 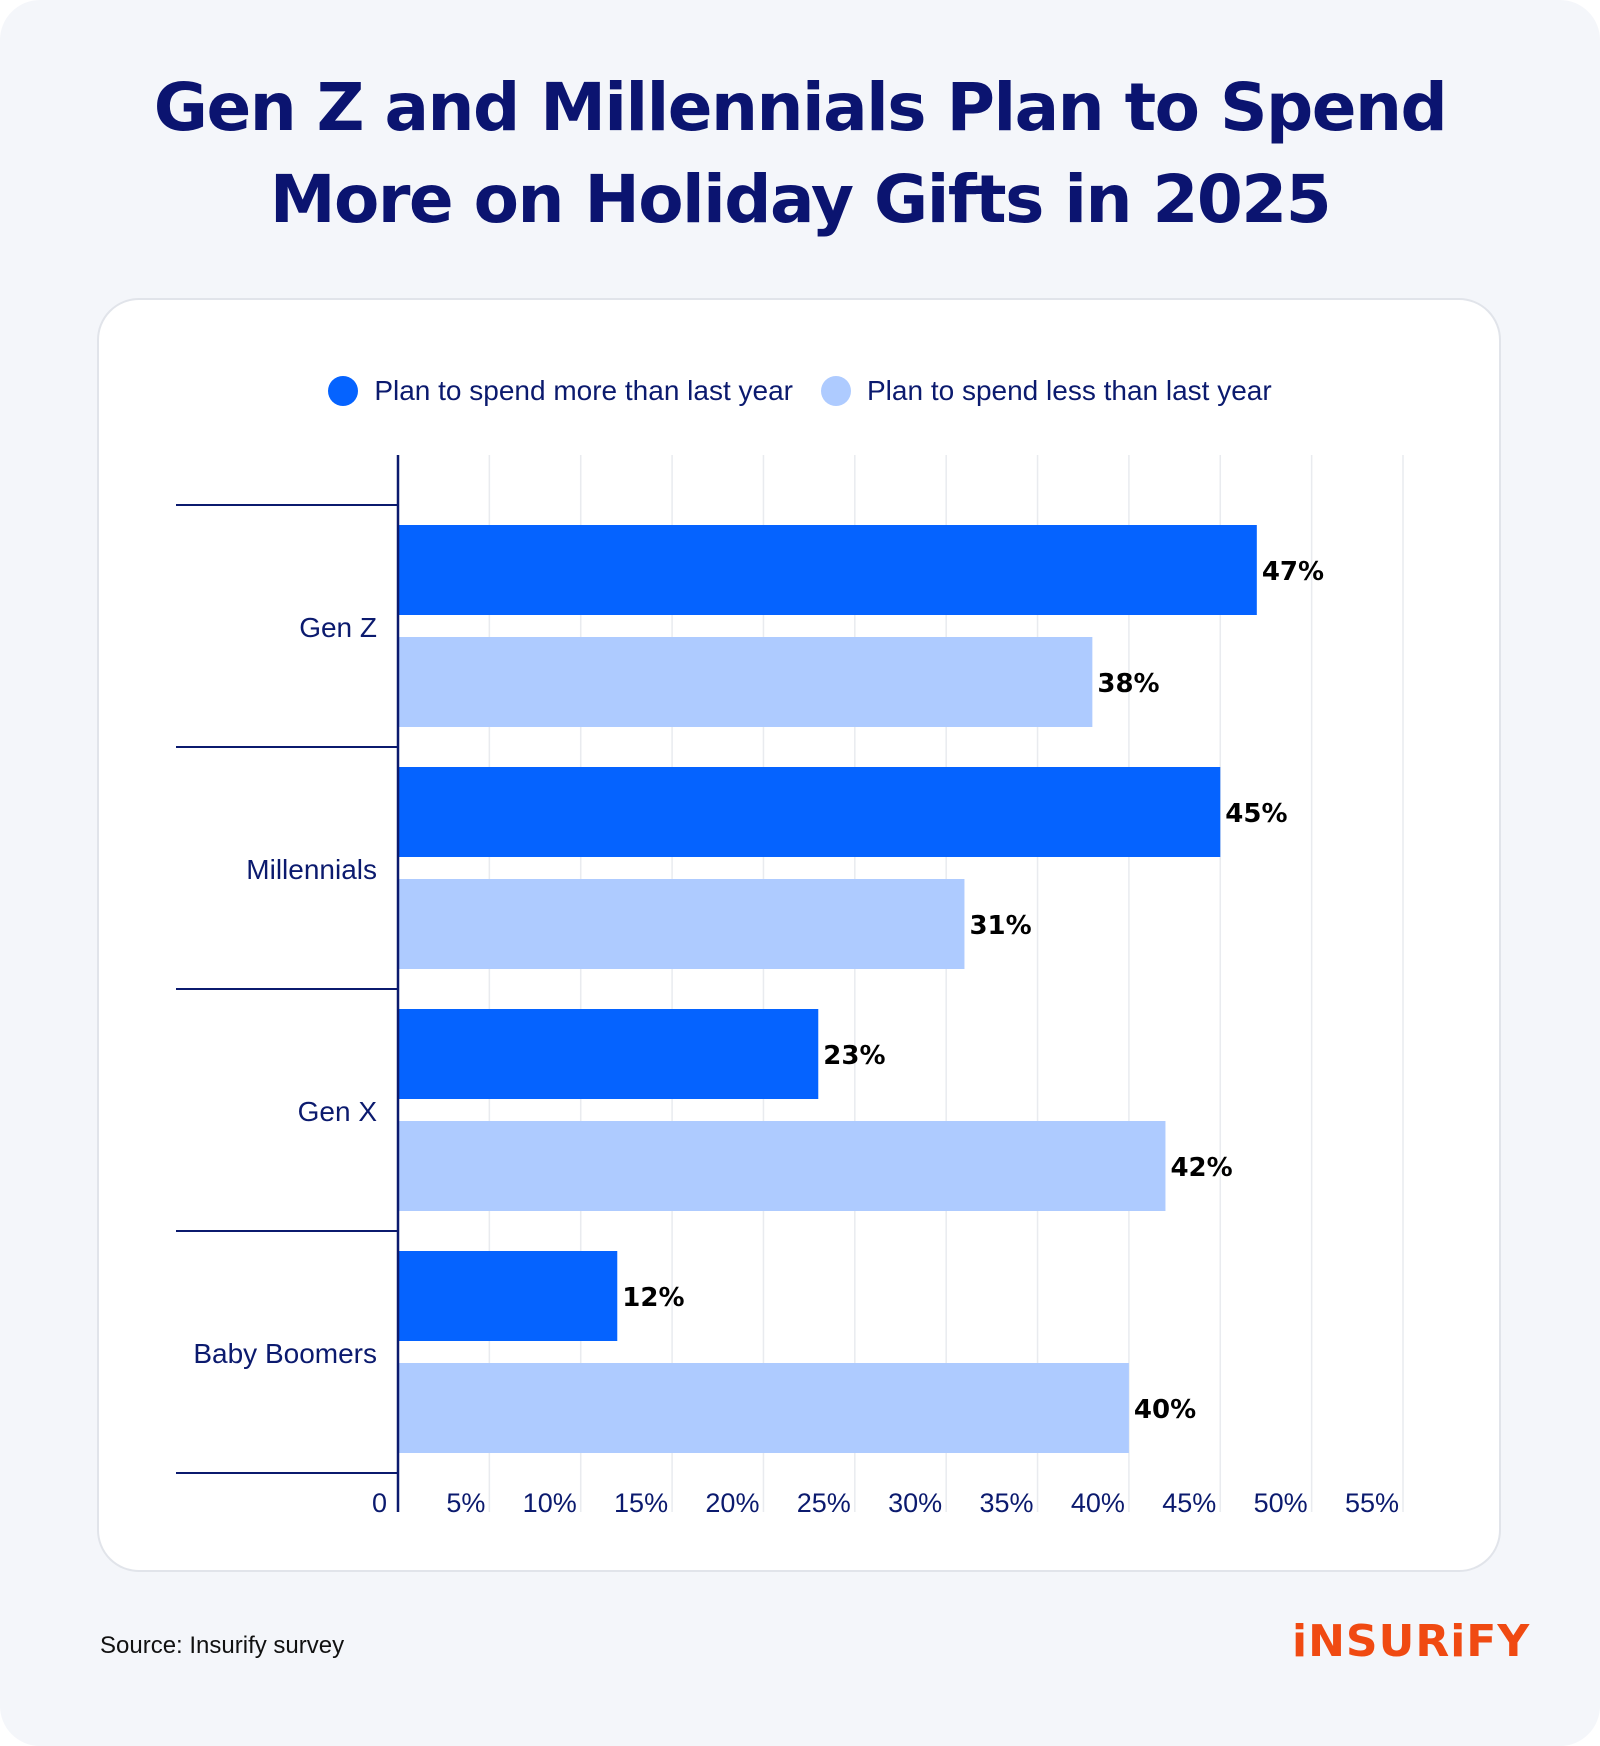 What do you see at coordinates (222, 1645) in the screenshot?
I see `source-note: Source: Insurify survey` at bounding box center [222, 1645].